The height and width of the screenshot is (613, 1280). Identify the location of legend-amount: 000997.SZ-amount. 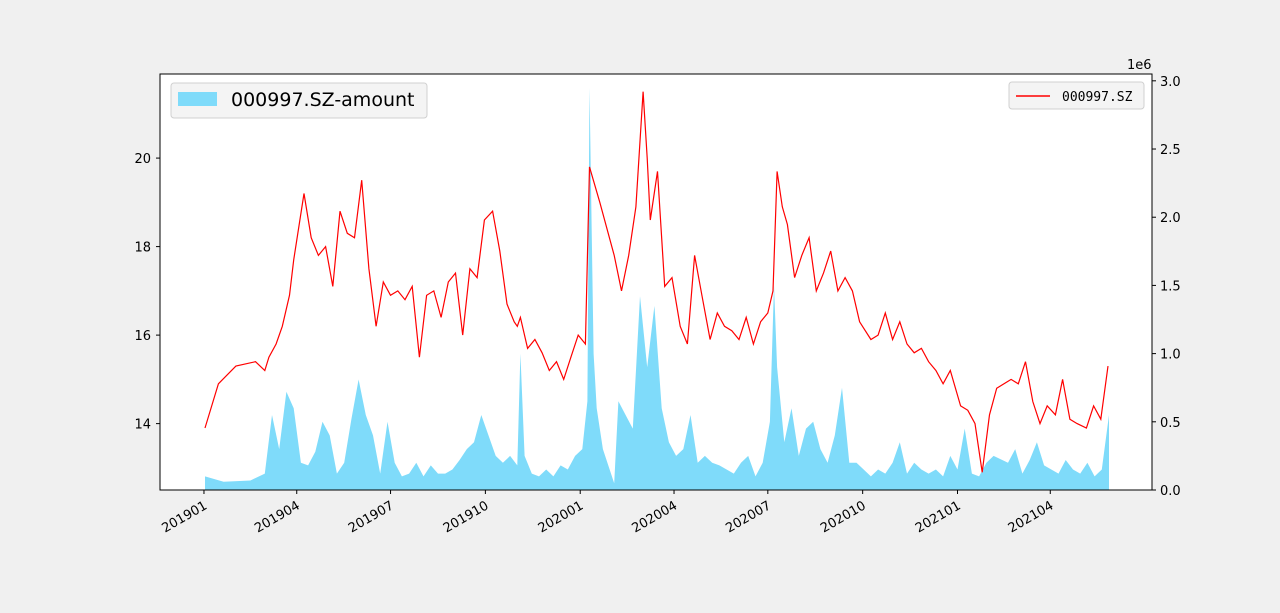
(299, 100).